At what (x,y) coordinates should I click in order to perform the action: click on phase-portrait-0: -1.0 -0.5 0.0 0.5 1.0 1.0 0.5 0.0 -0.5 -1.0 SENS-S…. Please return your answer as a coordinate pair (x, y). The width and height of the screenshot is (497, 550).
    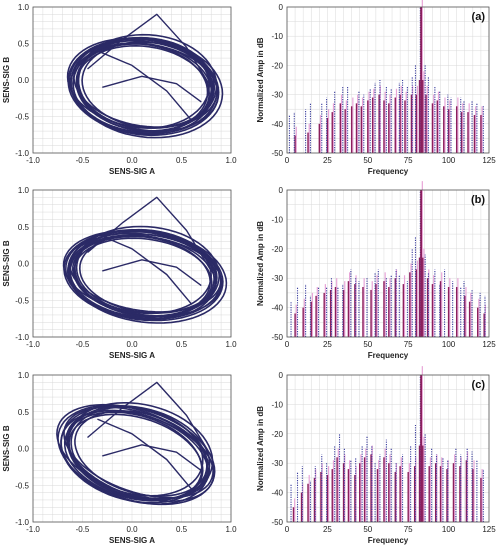
    Looking at the image, I should click on (119, 89).